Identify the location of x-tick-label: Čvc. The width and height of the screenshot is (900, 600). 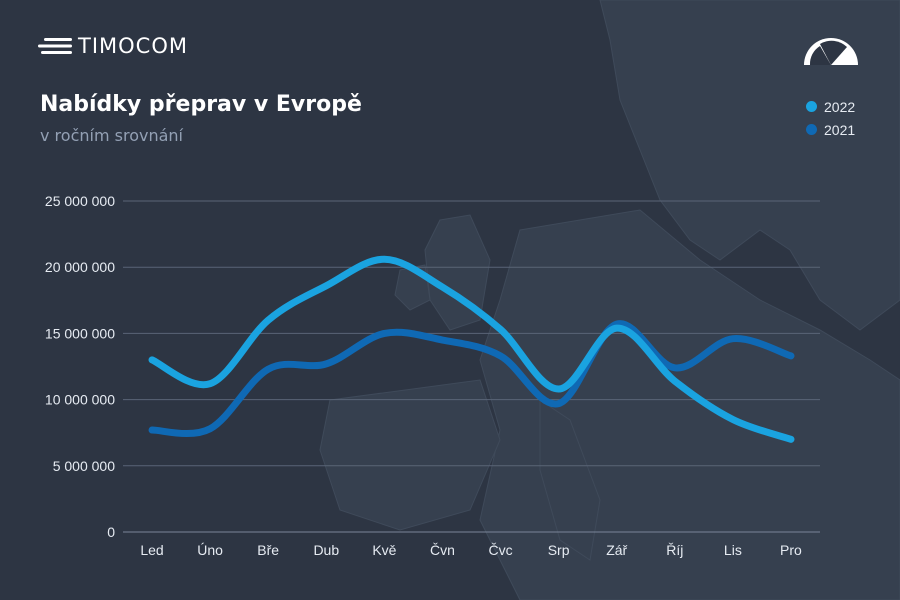
(500, 550).